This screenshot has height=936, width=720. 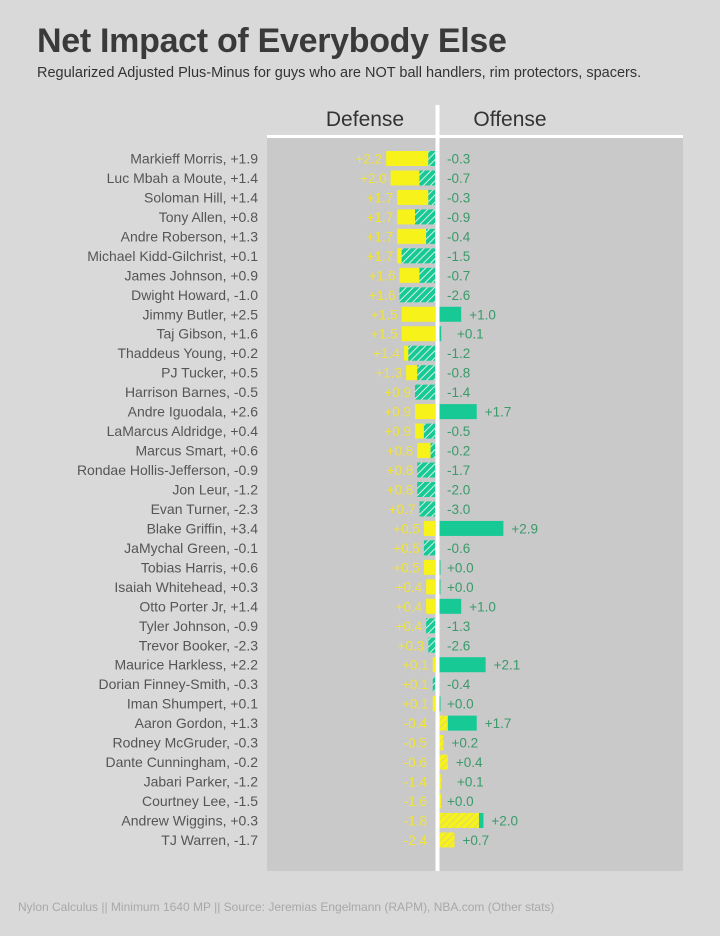 I want to click on player-label: Trevor Booker, -2.3, so click(x=199, y=645).